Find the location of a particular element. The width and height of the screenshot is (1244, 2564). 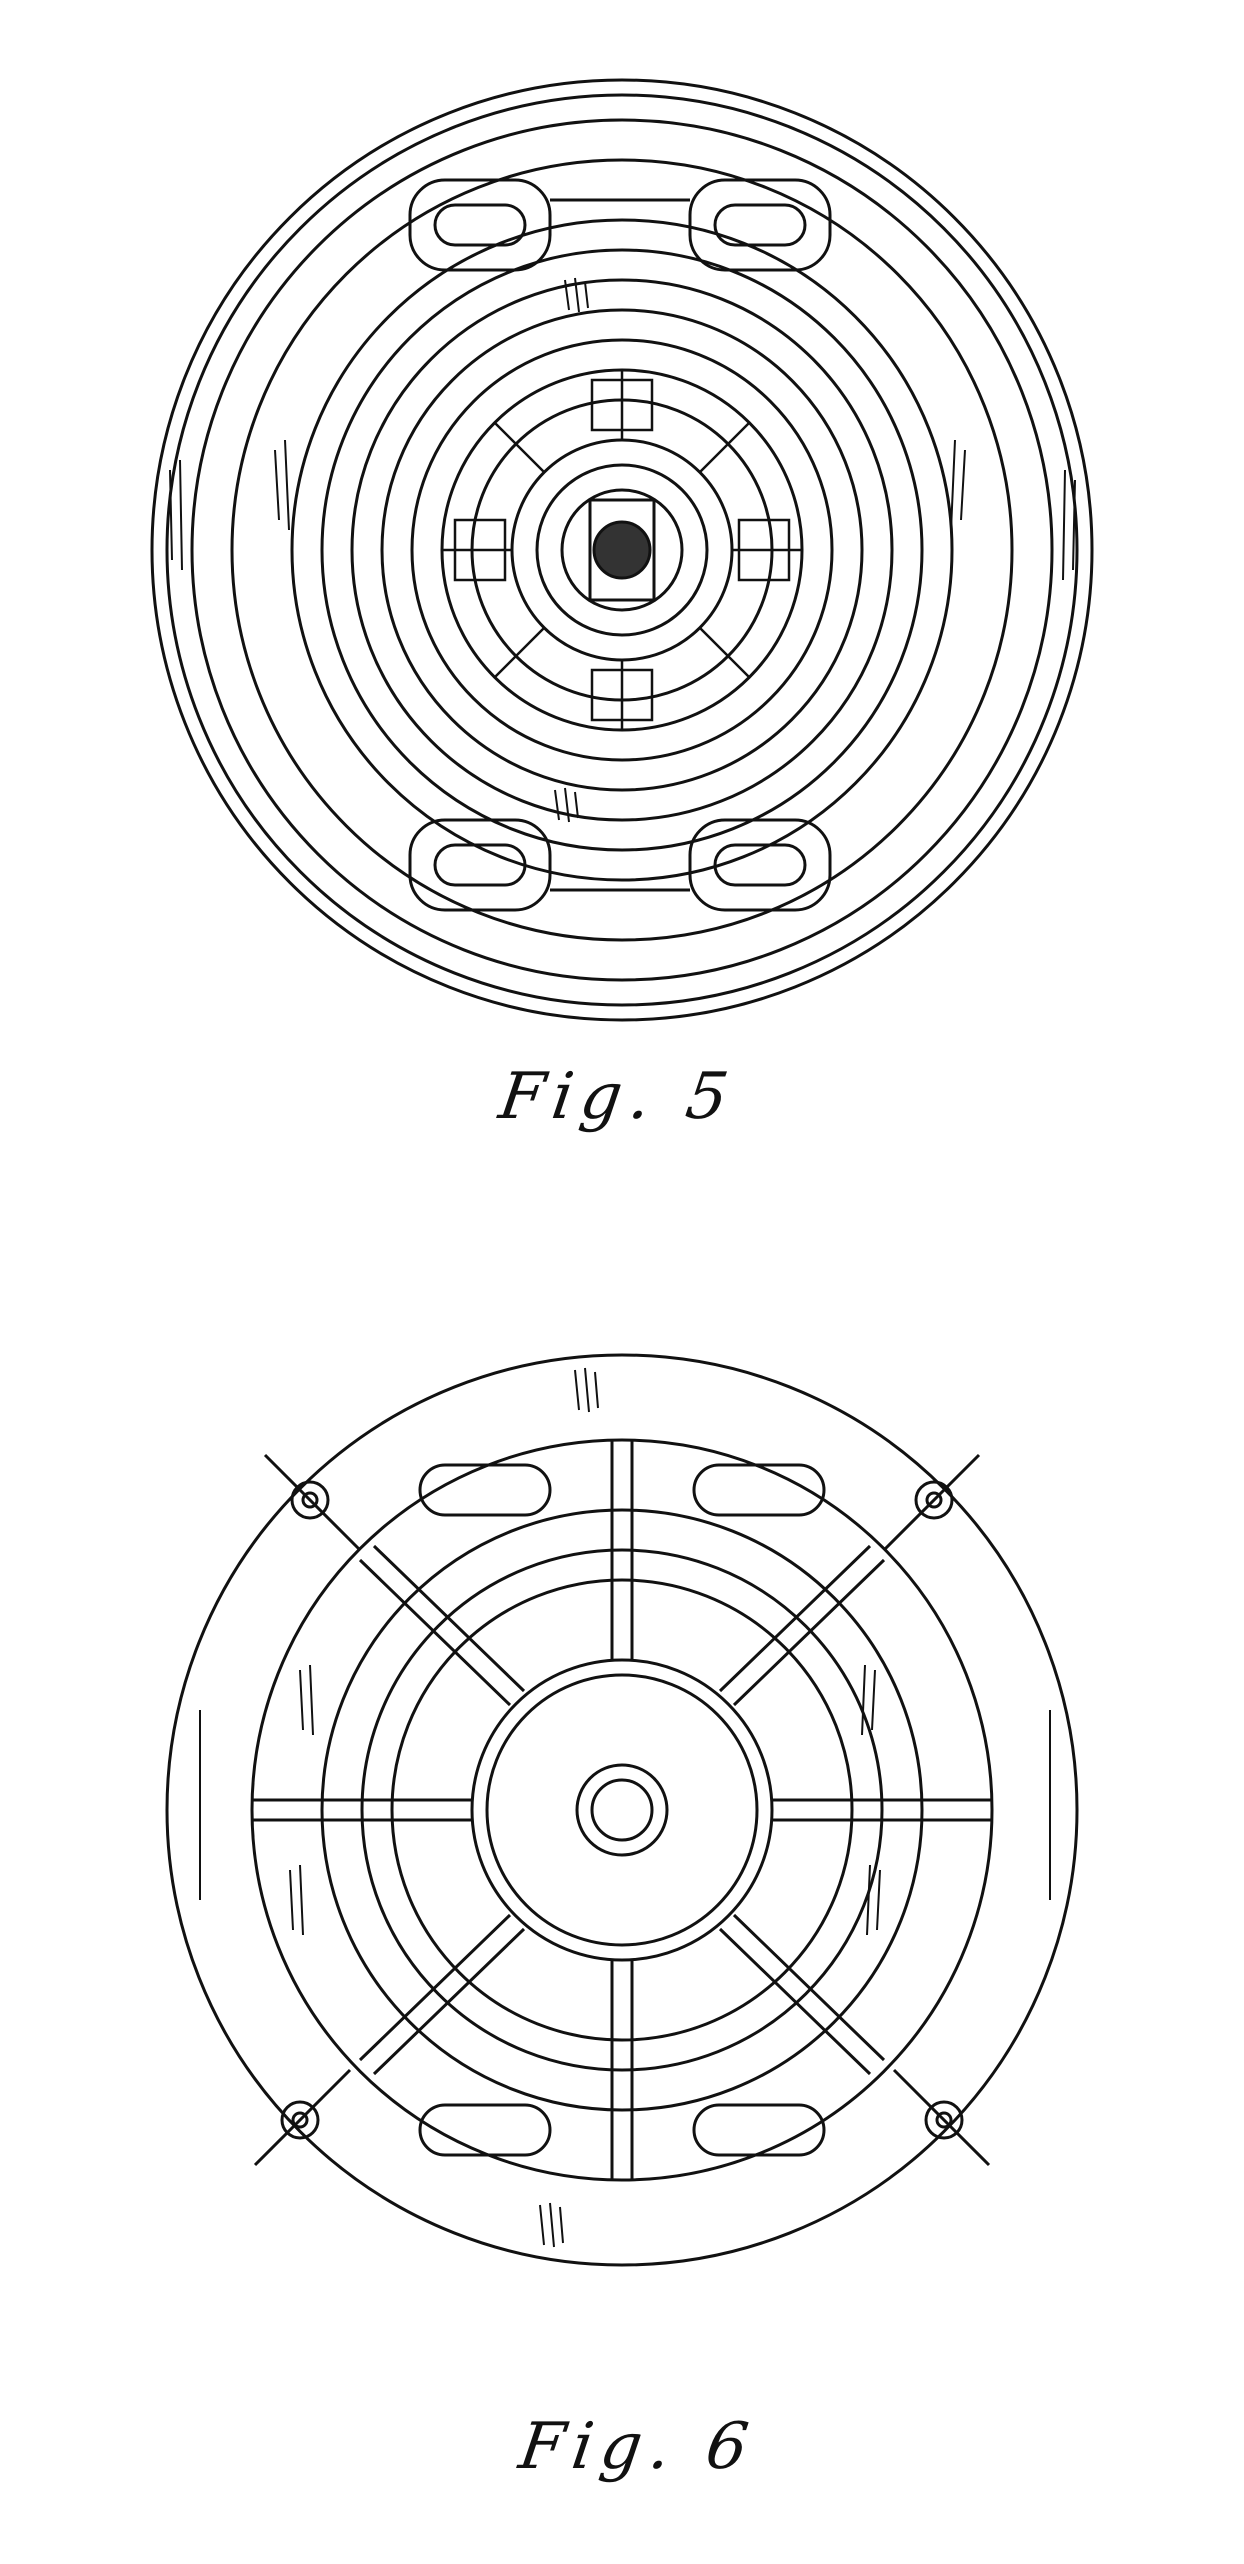

fig5-hub is located at coordinates (622, 550).